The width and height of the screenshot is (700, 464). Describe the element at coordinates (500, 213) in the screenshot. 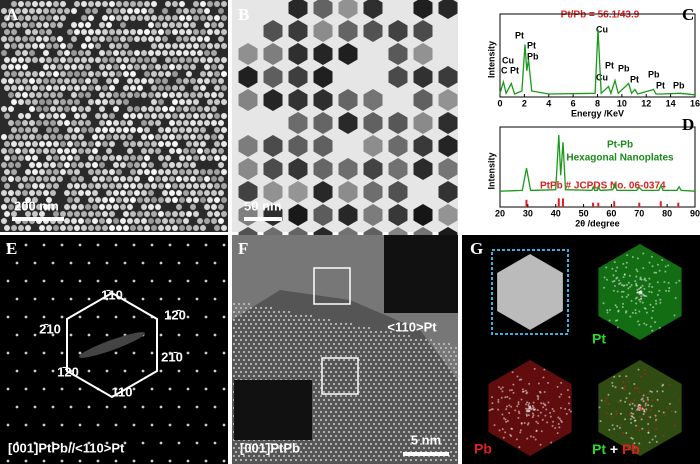

I see `x-tick-label: 20` at that location.